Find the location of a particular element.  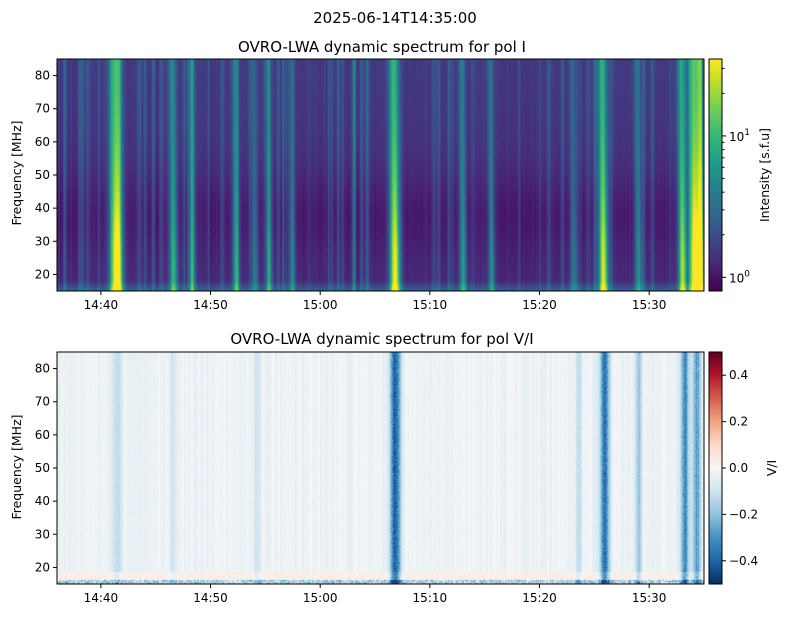

panel-vi-title: OVRO-LWA dynamic spectrum for pol V/I is located at coordinates (381, 339).